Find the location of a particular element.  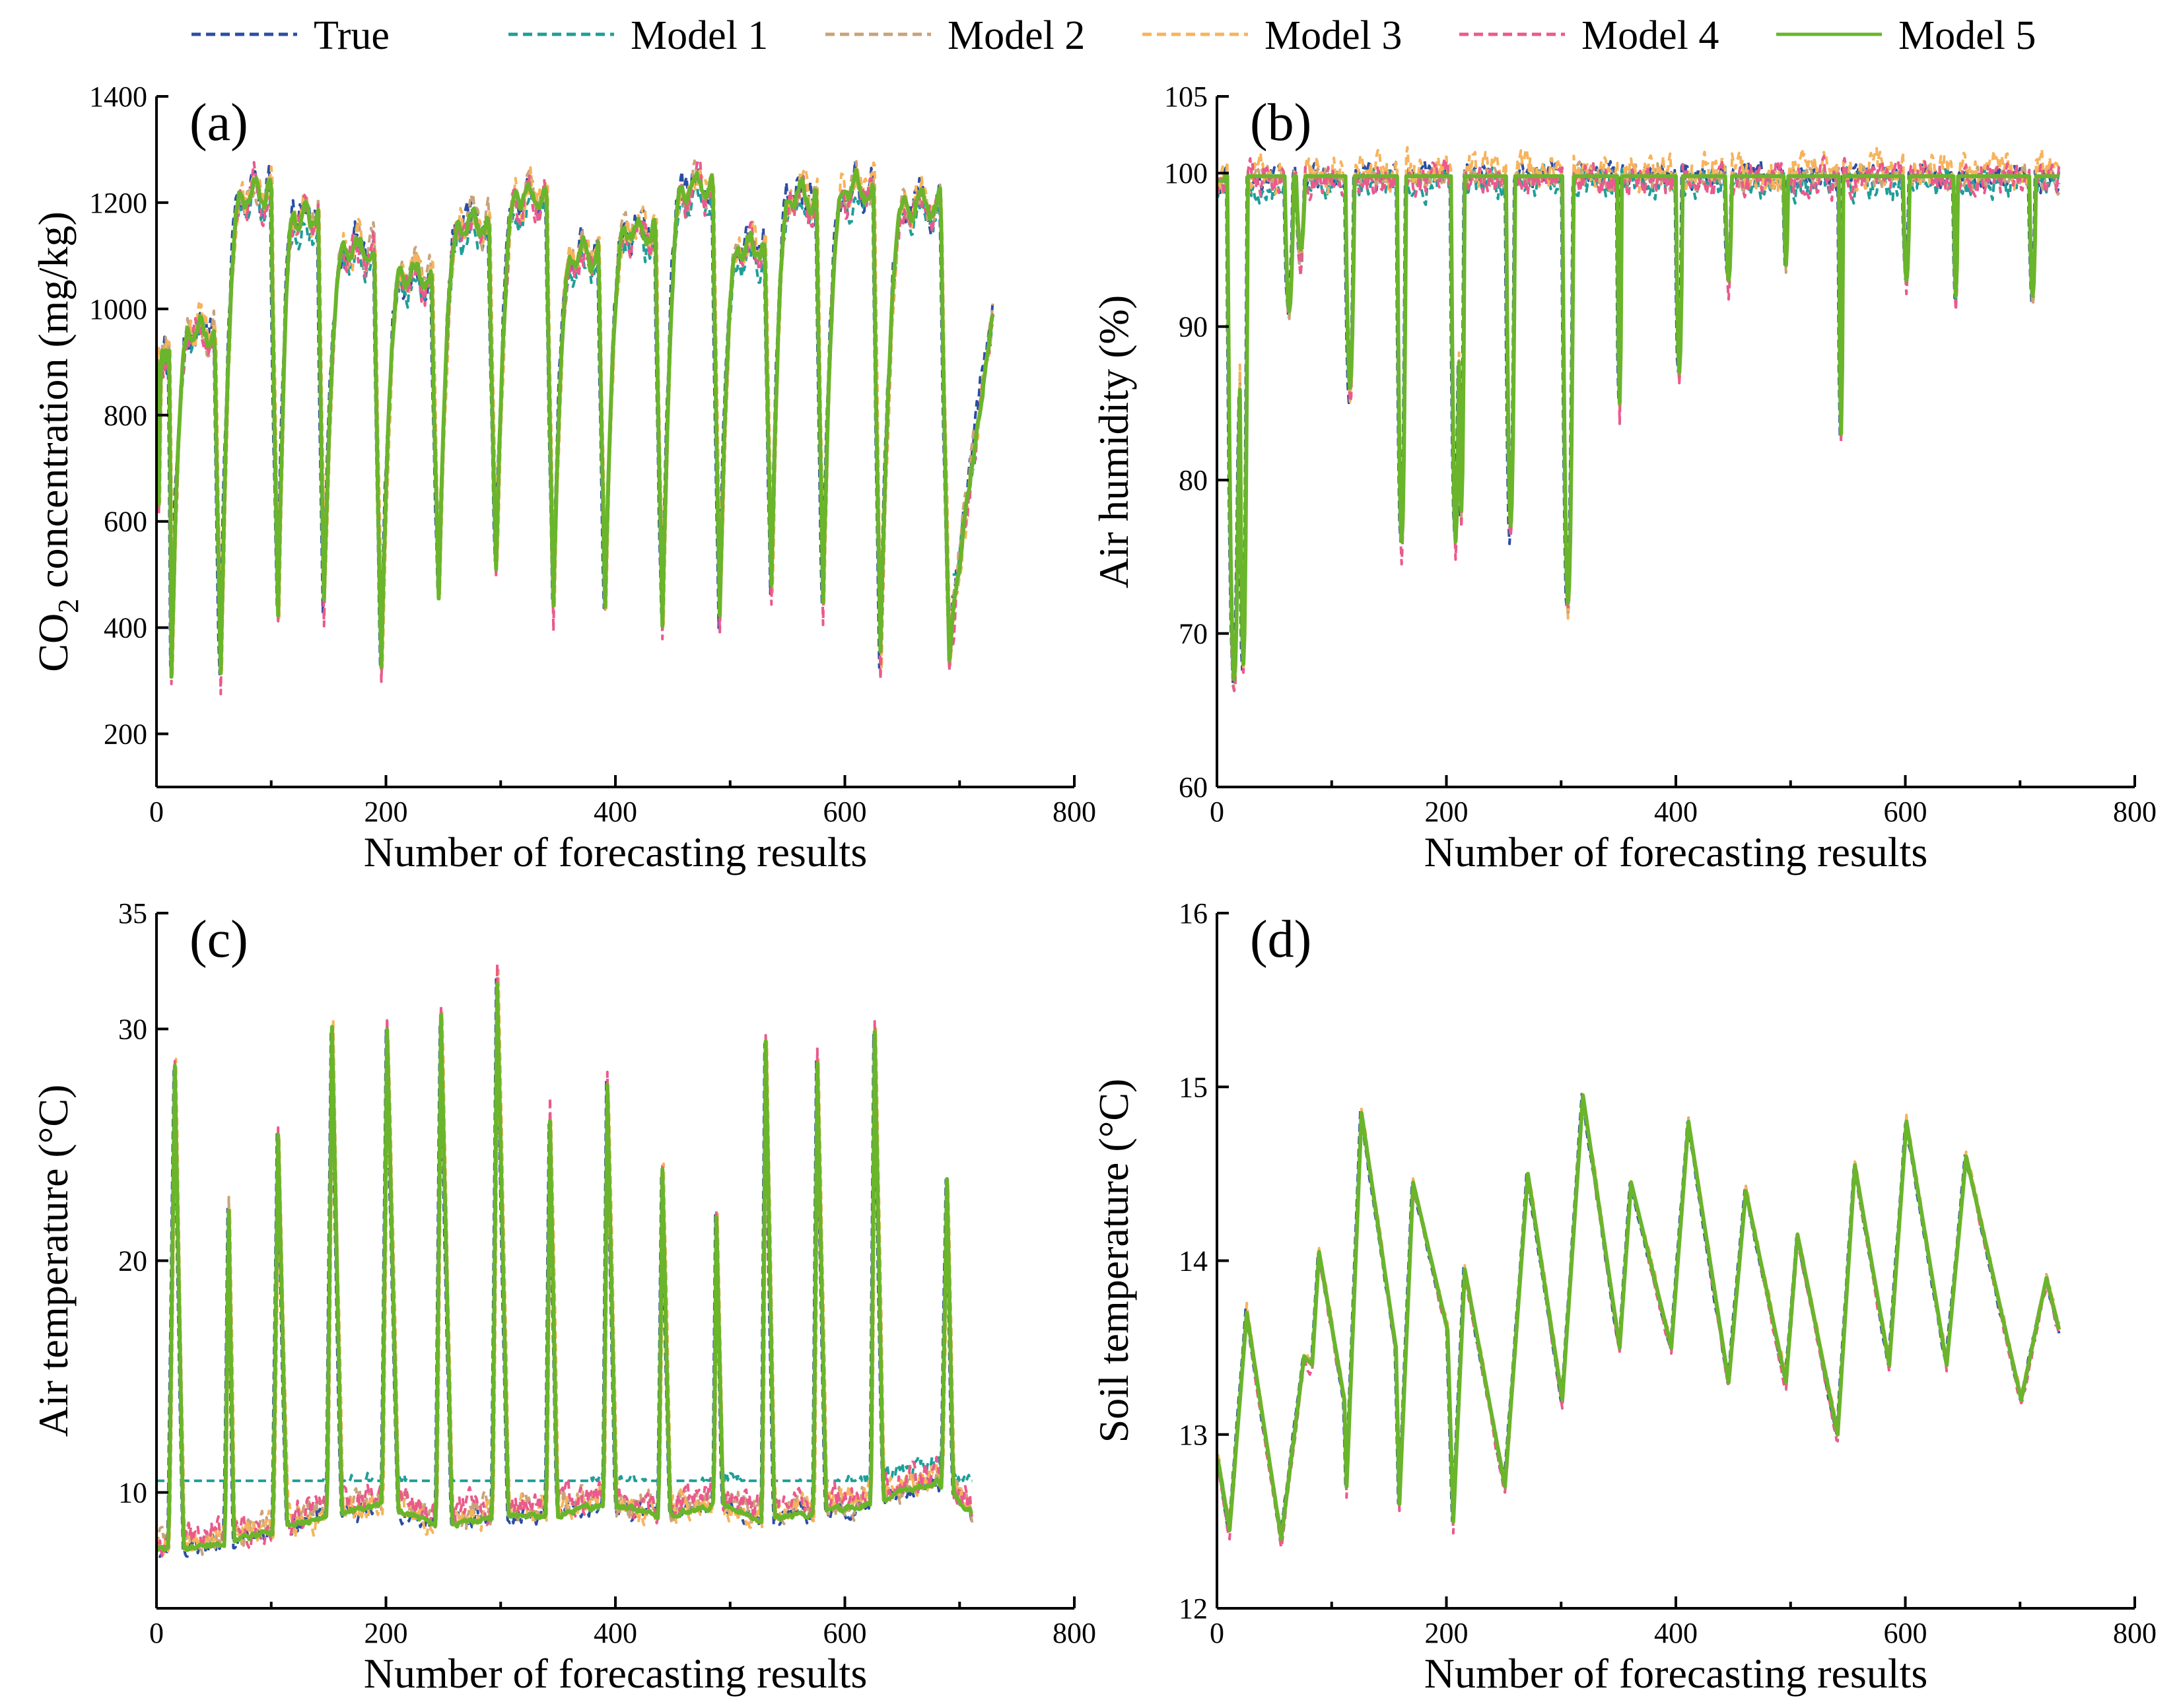

y-tick-label: 1000 is located at coordinates (118, 309).